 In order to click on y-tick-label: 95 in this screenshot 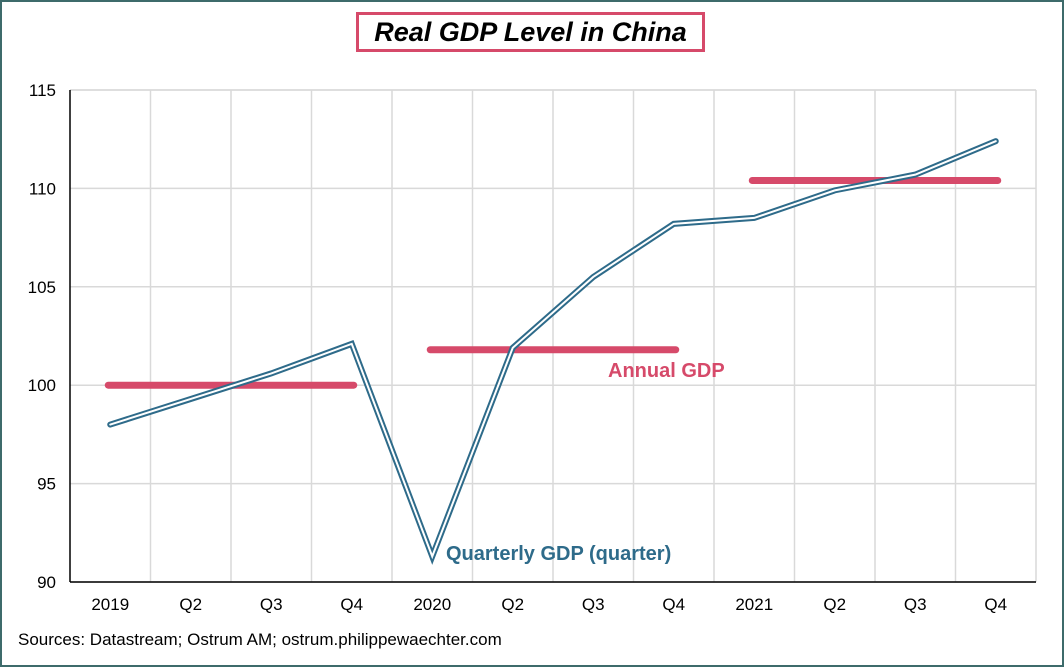, I will do `click(46, 484)`.